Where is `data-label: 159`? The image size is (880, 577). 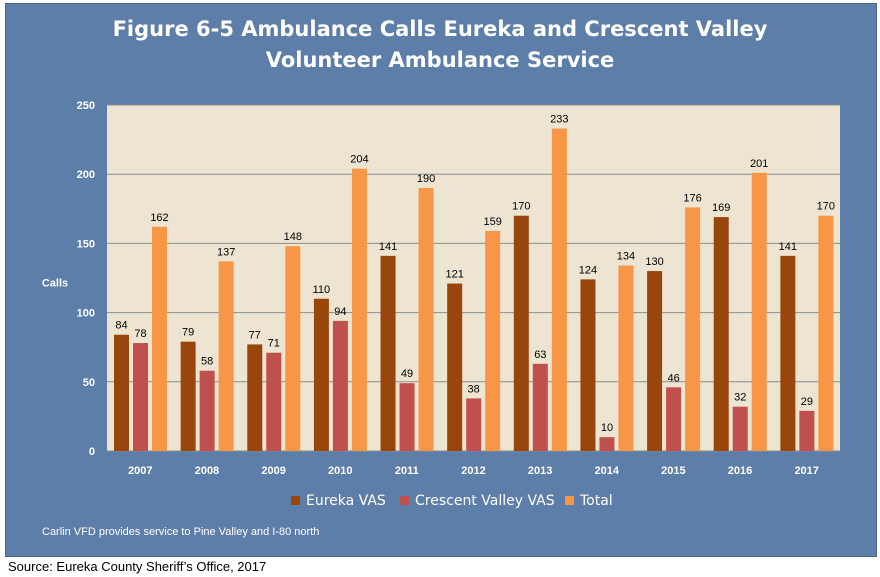 data-label: 159 is located at coordinates (493, 222).